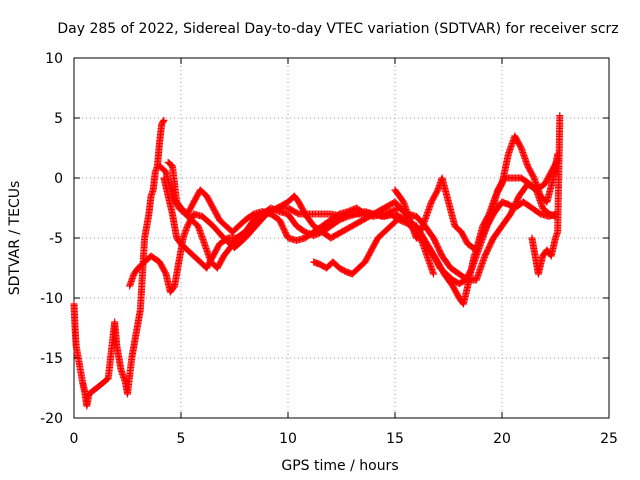 This screenshot has height=480, width=640. Describe the element at coordinates (502, 439) in the screenshot. I see `x-tick-label: 20` at that location.